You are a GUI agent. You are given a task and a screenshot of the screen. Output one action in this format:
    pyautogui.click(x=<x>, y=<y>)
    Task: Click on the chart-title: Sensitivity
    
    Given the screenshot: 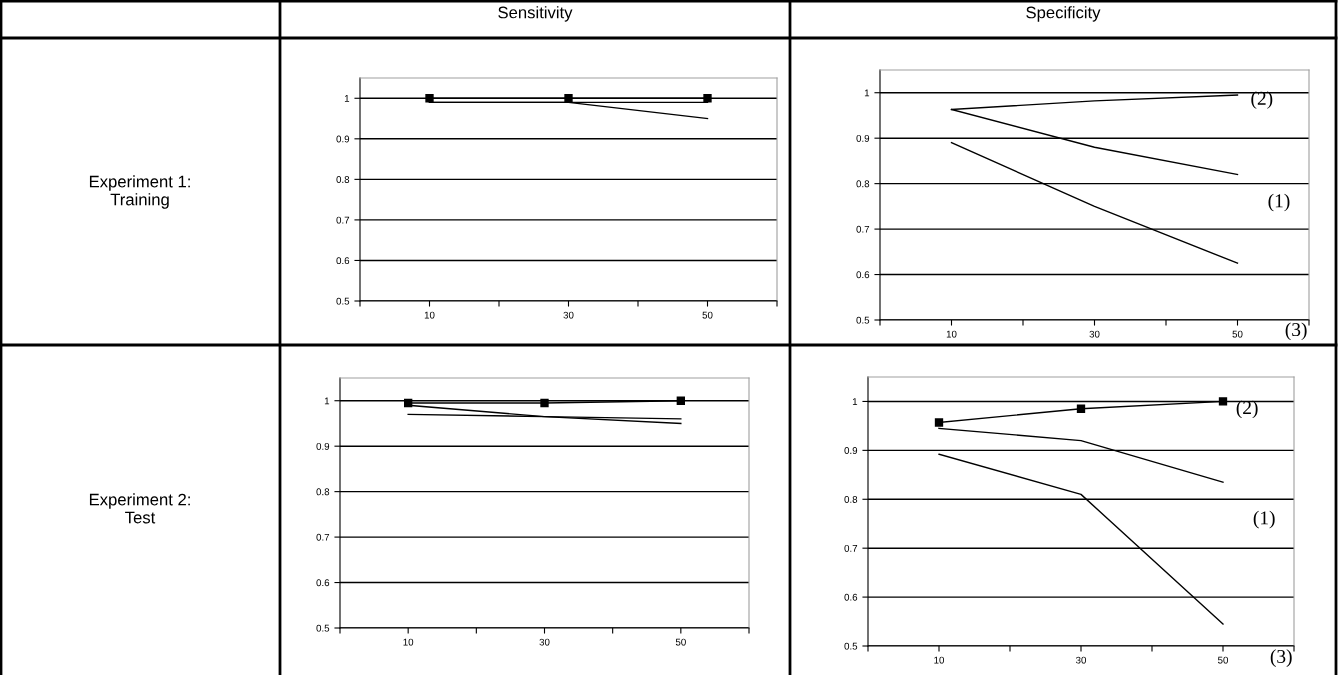 What is the action you would take?
    pyautogui.click(x=535, y=14)
    